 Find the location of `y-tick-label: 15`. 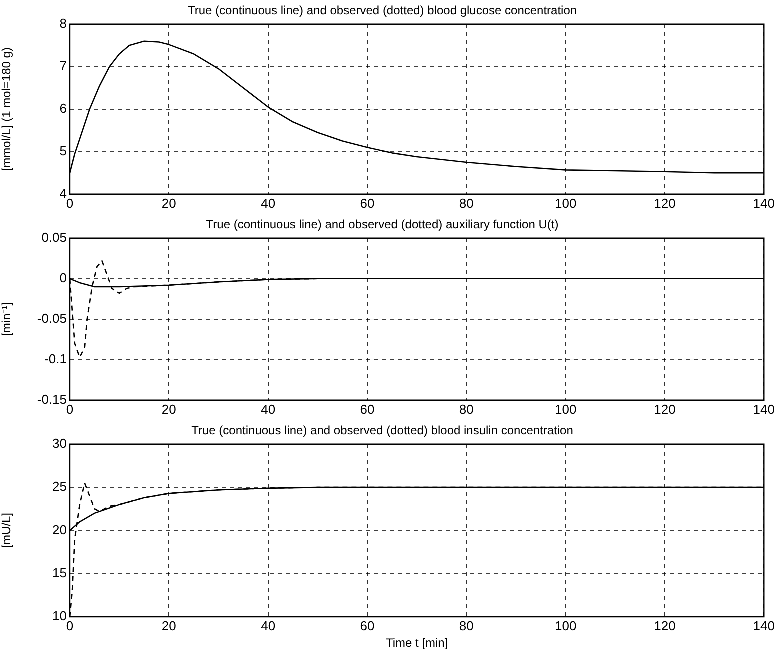

y-tick-label: 15 is located at coordinates (59, 572).